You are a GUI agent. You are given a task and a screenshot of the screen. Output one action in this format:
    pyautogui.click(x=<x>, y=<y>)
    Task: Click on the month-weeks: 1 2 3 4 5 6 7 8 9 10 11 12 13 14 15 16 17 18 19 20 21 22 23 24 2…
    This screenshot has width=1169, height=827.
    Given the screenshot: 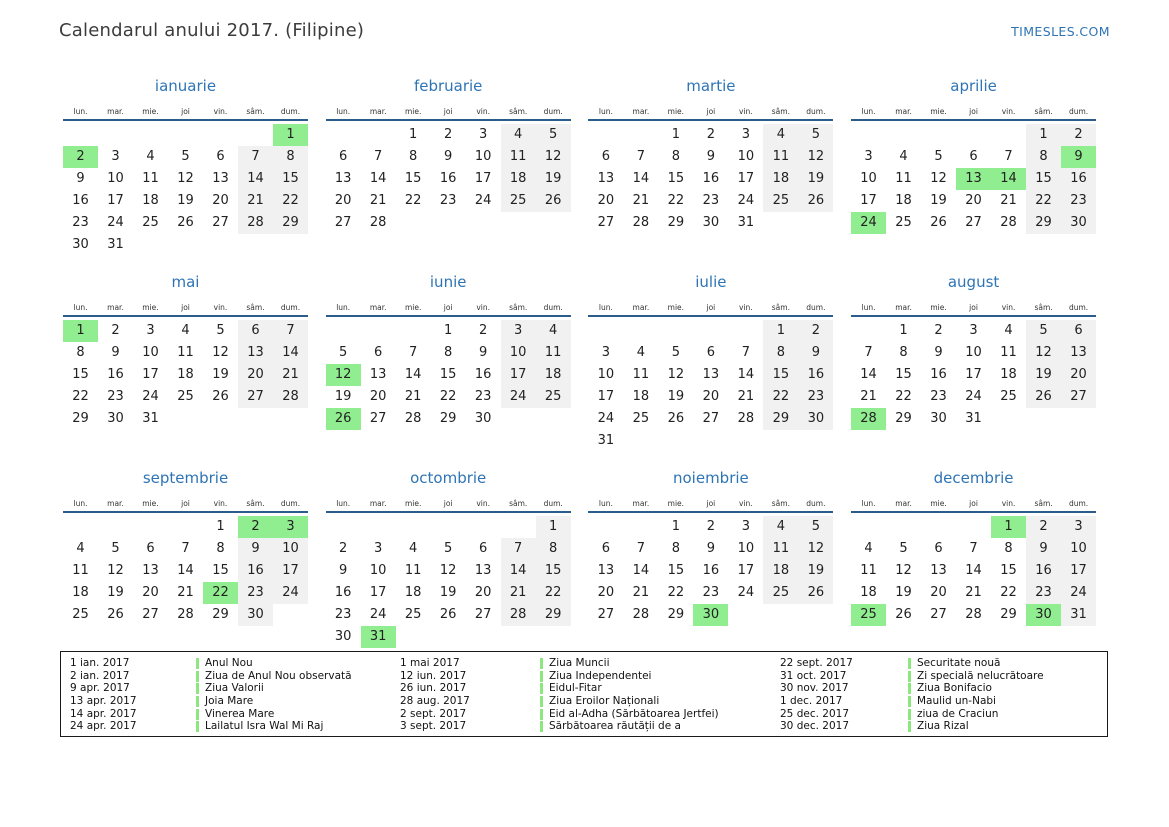 What is the action you would take?
    pyautogui.click(x=711, y=386)
    